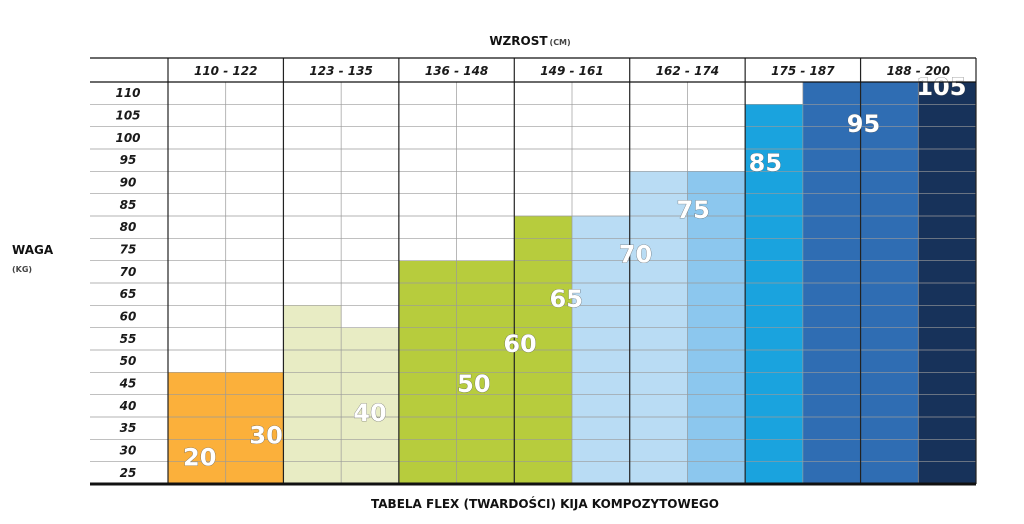  Describe the element at coordinates (566, 299) in the screenshot. I see `flex-label-65: 65` at that location.